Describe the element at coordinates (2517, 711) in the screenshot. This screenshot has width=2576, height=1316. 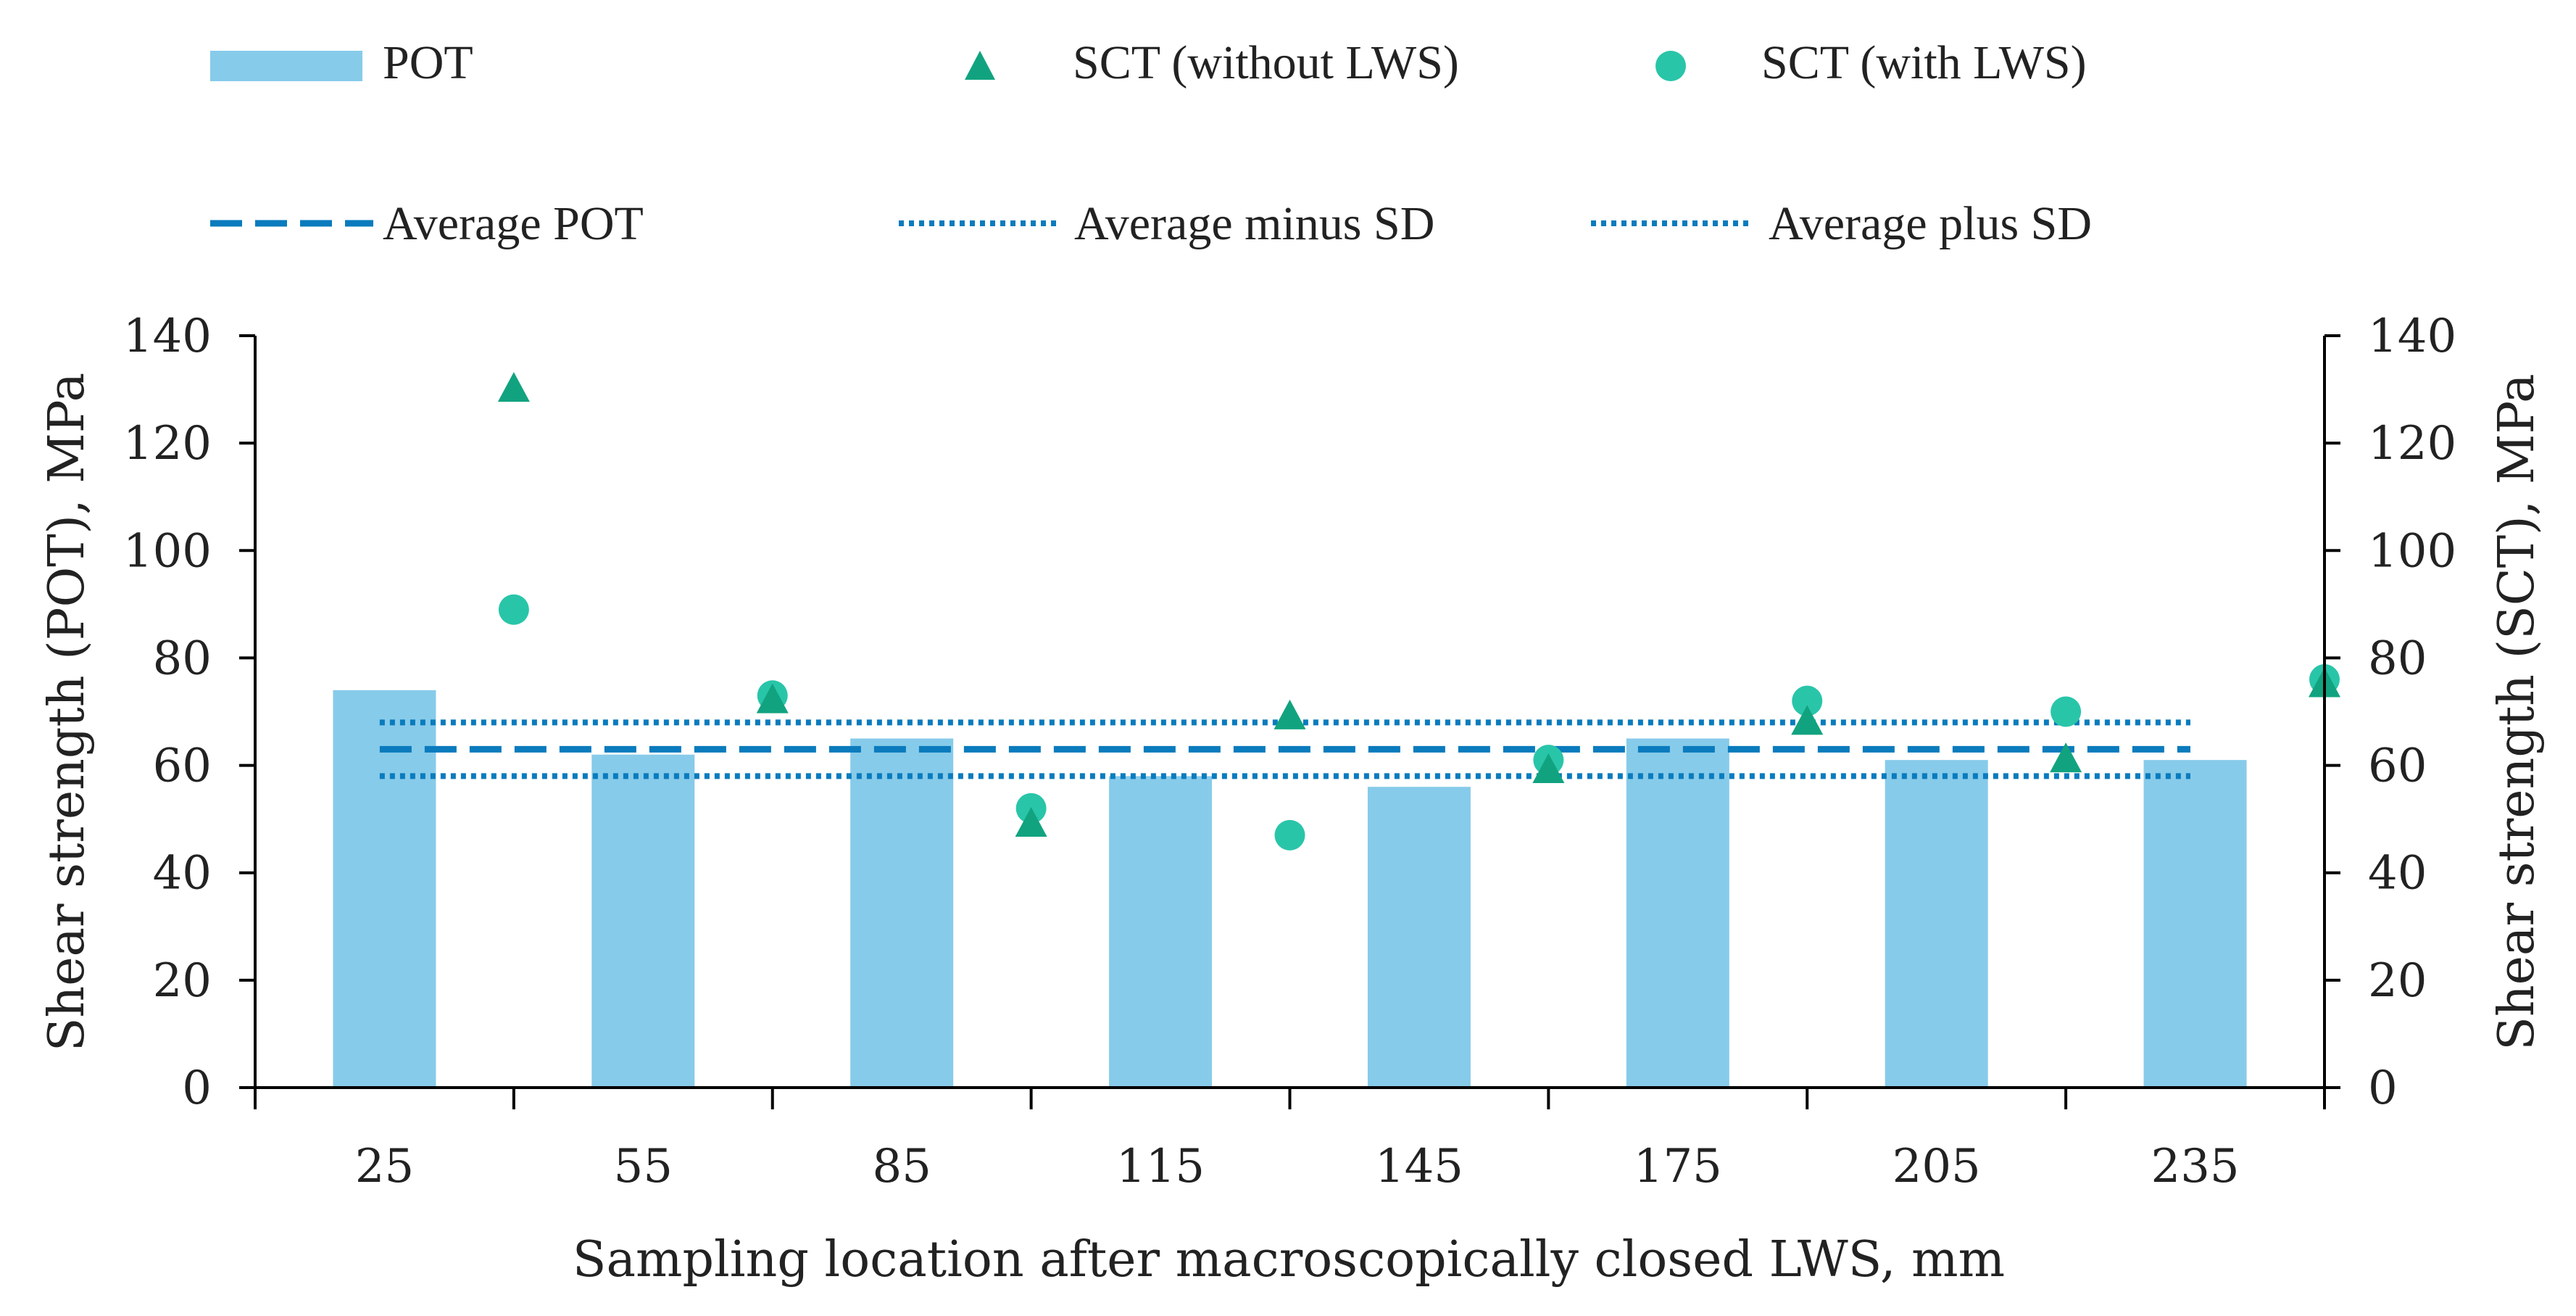
I see `y-axis-title-right: Shear strength (SCT), MPa` at that location.